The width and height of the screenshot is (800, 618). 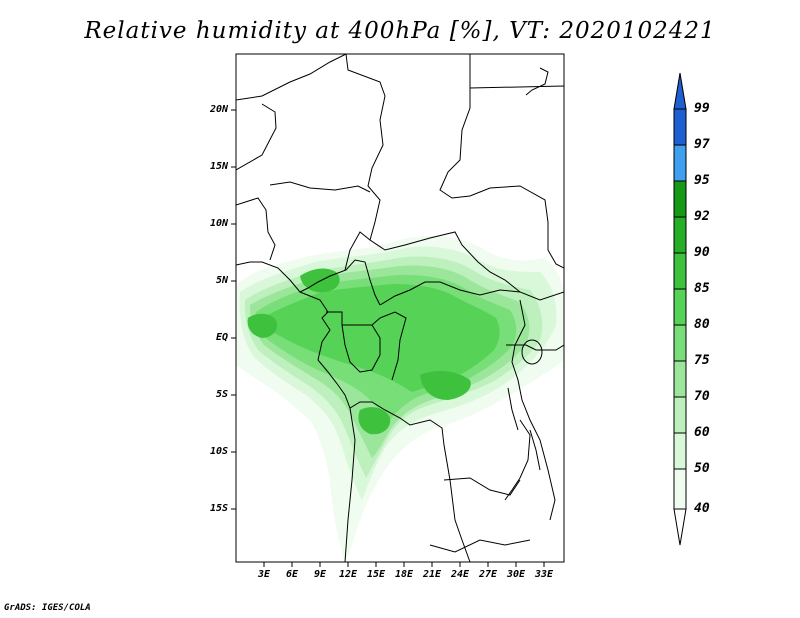 What do you see at coordinates (702, 180) in the screenshot?
I see `colorbar-label-95: 95` at bounding box center [702, 180].